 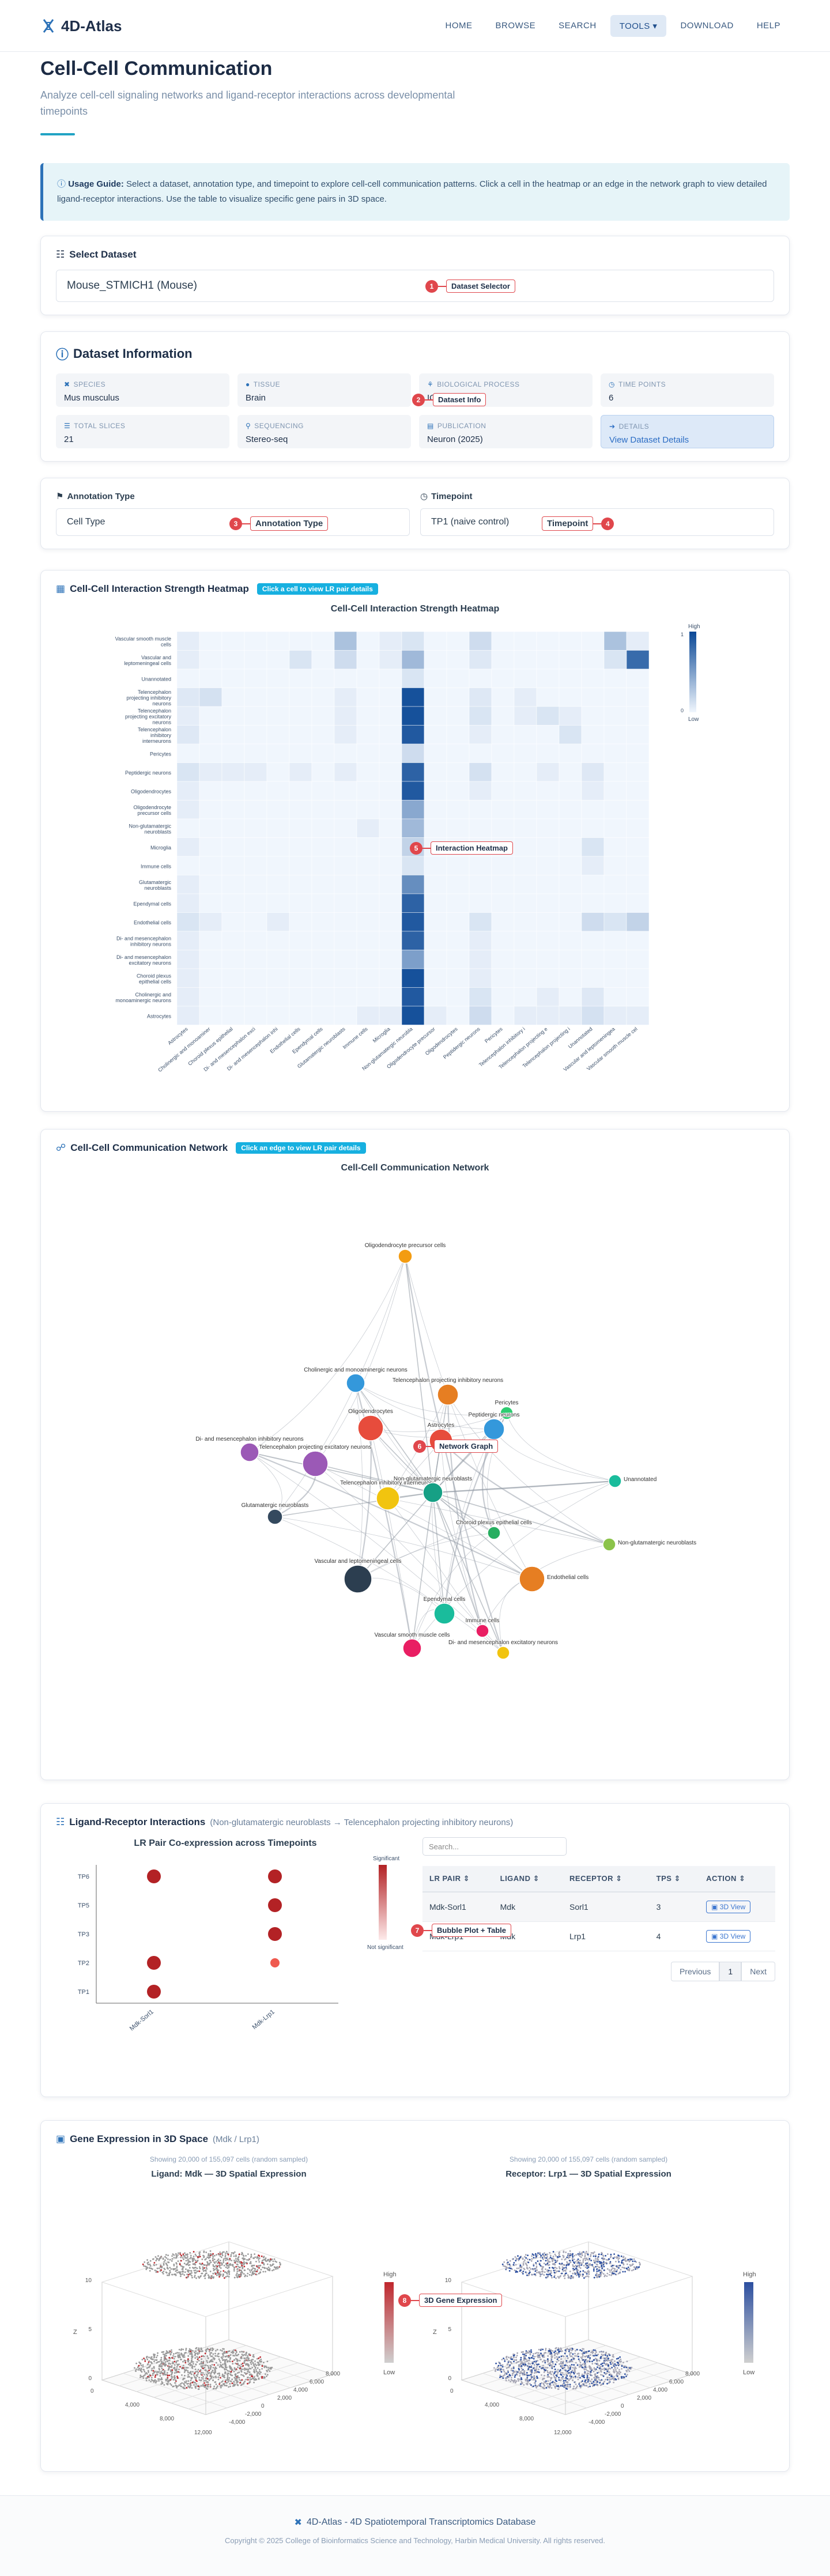 What do you see at coordinates (457, 1879) in the screenshot?
I see `col-lr-pair: LR PAIR ⇕` at bounding box center [457, 1879].